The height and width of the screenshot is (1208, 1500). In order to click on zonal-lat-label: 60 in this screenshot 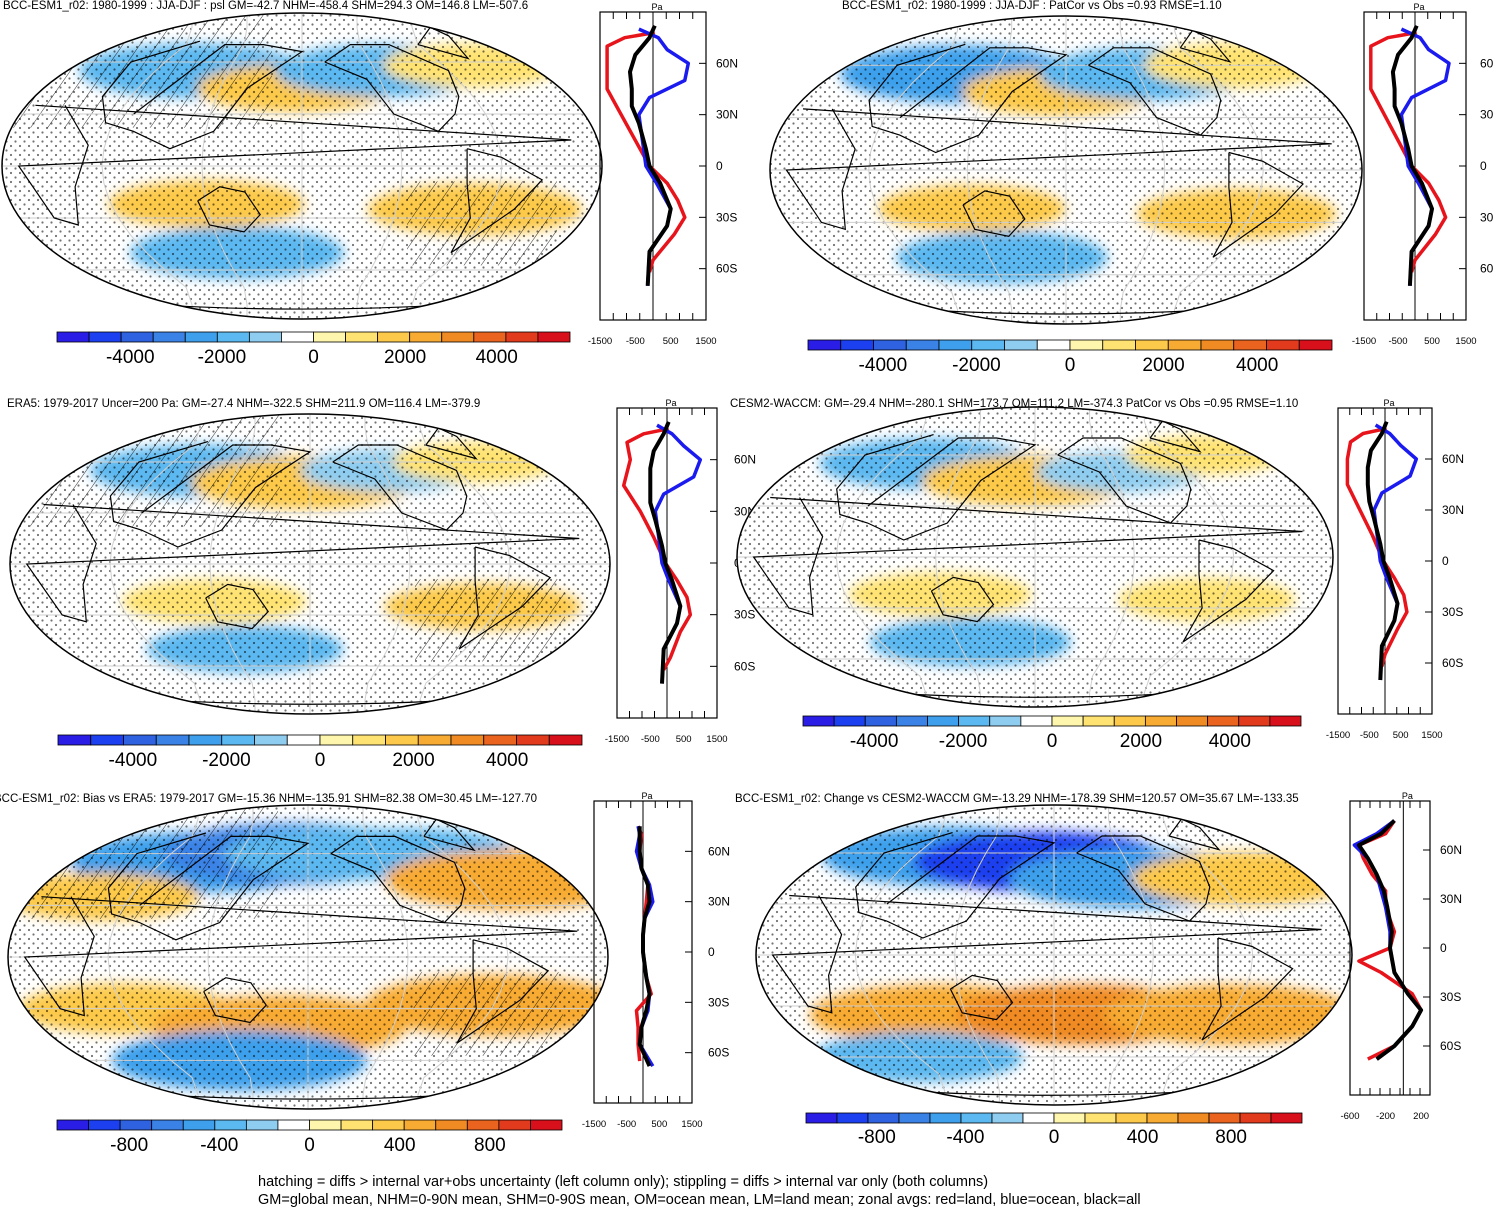, I will do `click(1487, 269)`.